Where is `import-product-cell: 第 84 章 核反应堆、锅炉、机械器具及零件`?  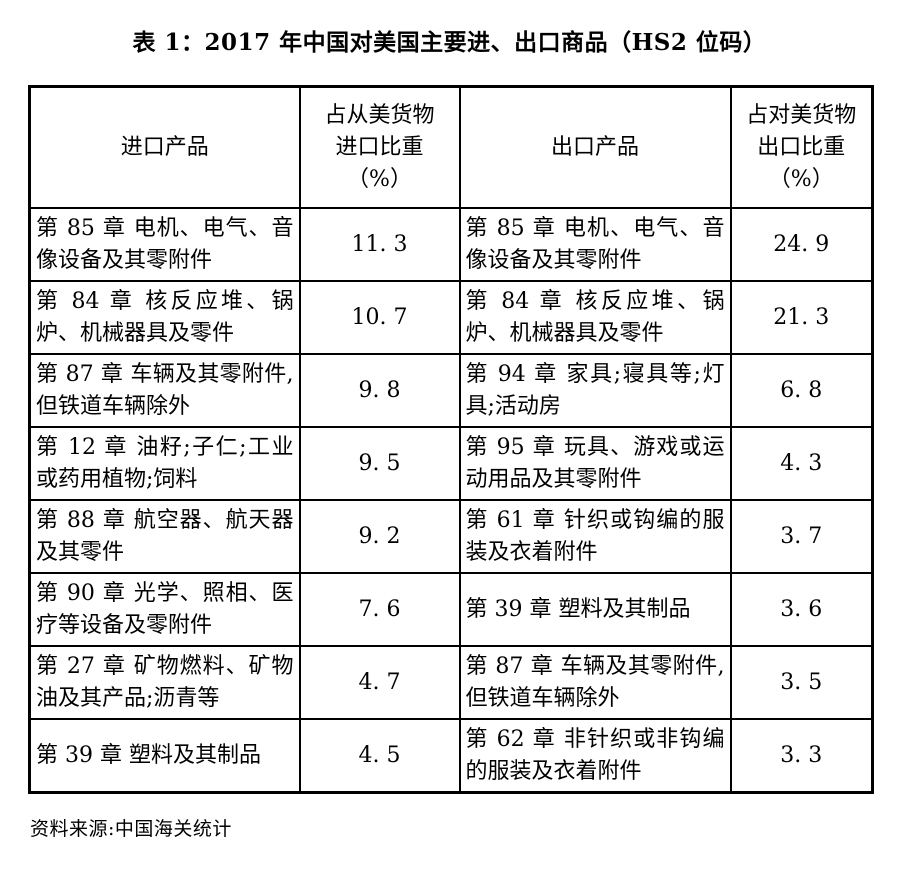
import-product-cell: 第 84 章 核反应堆、锅炉、机械器具及零件 is located at coordinates (164, 318).